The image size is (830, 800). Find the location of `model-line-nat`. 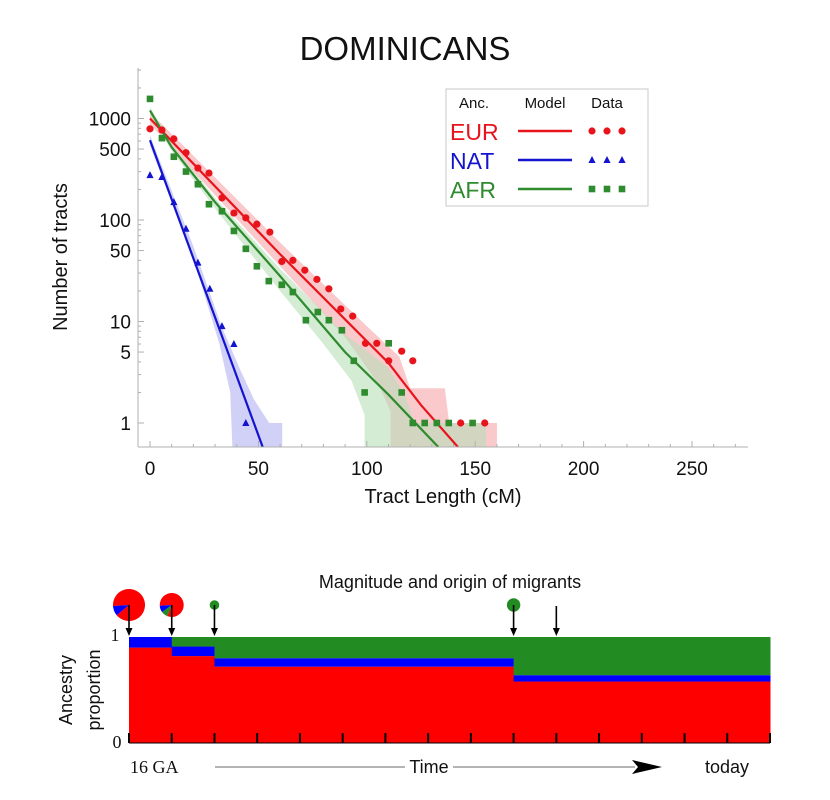

model-line-nat is located at coordinates (206, 293).